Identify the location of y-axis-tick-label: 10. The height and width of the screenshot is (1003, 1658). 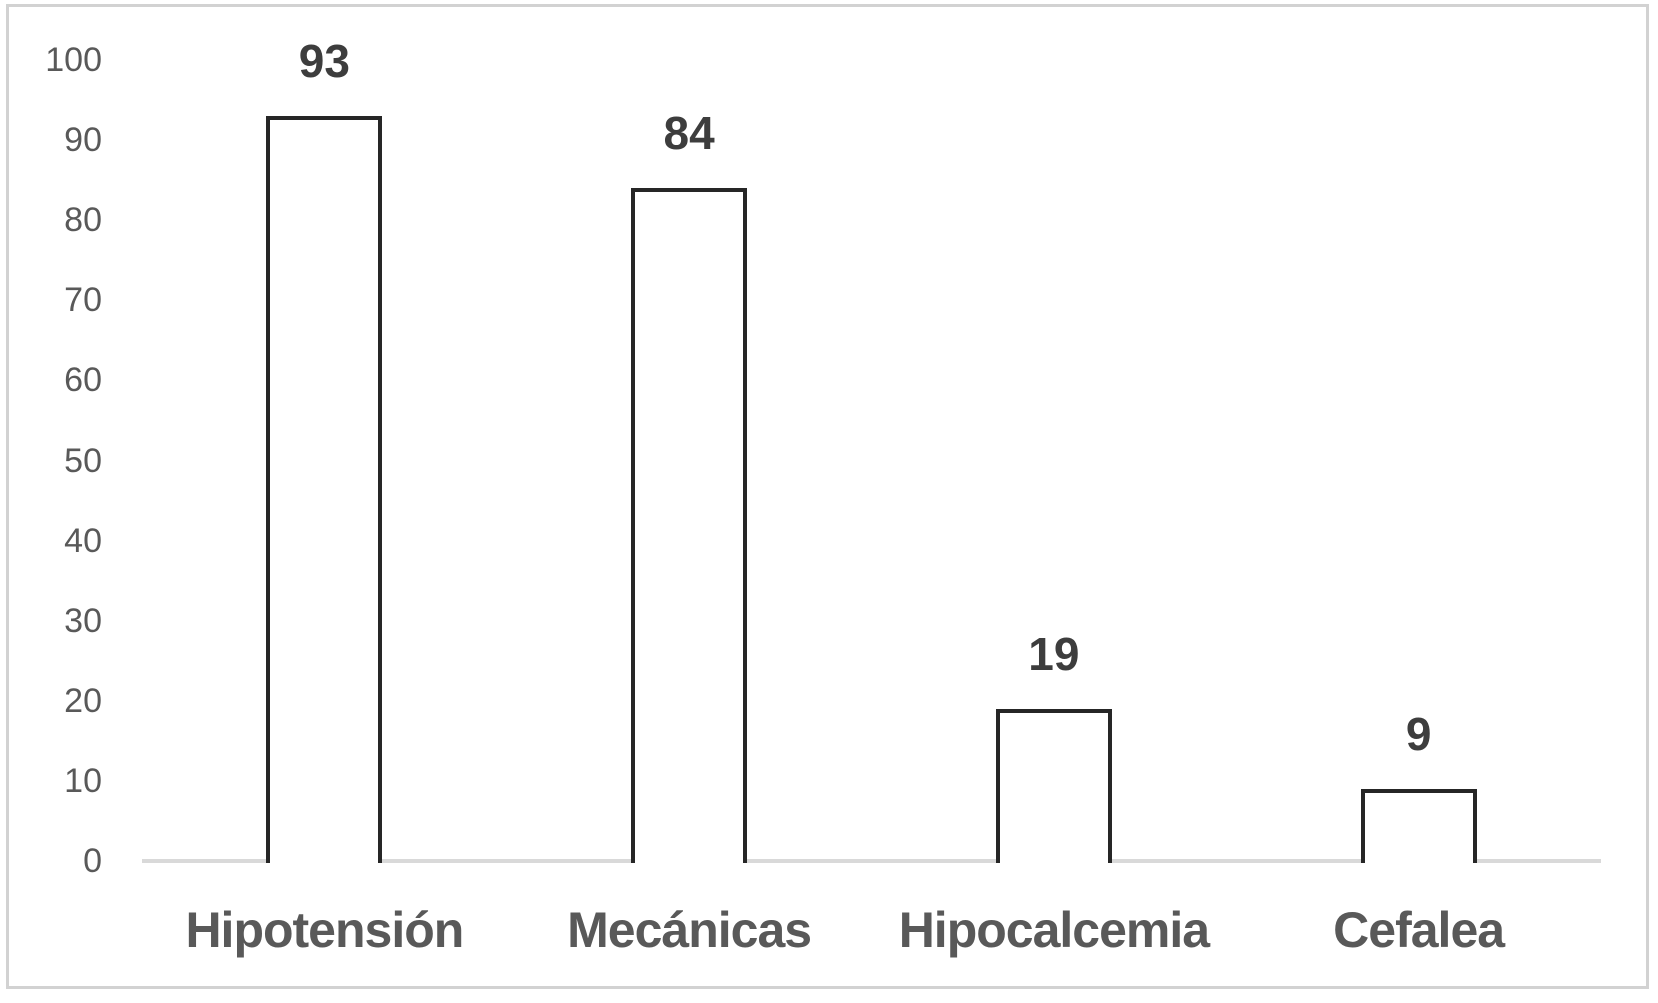
(83, 780).